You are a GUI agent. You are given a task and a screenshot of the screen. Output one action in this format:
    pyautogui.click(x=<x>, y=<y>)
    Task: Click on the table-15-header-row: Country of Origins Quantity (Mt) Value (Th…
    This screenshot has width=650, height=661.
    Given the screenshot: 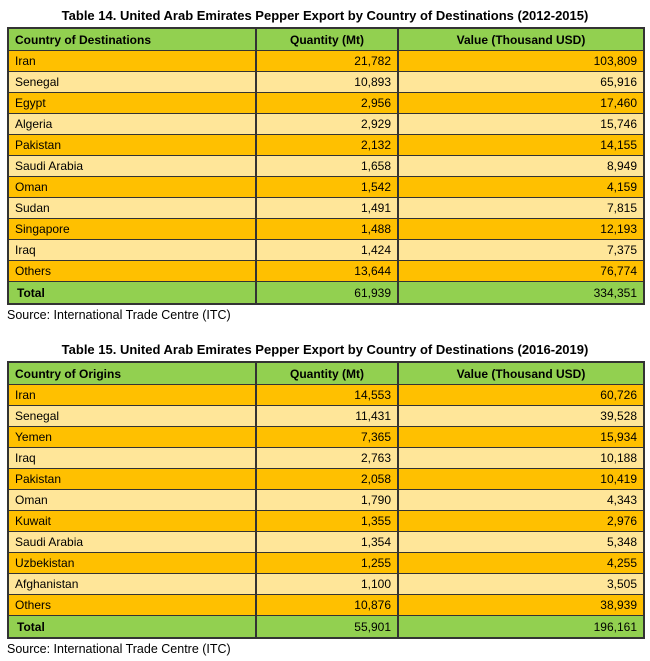 What is the action you would take?
    pyautogui.click(x=326, y=373)
    